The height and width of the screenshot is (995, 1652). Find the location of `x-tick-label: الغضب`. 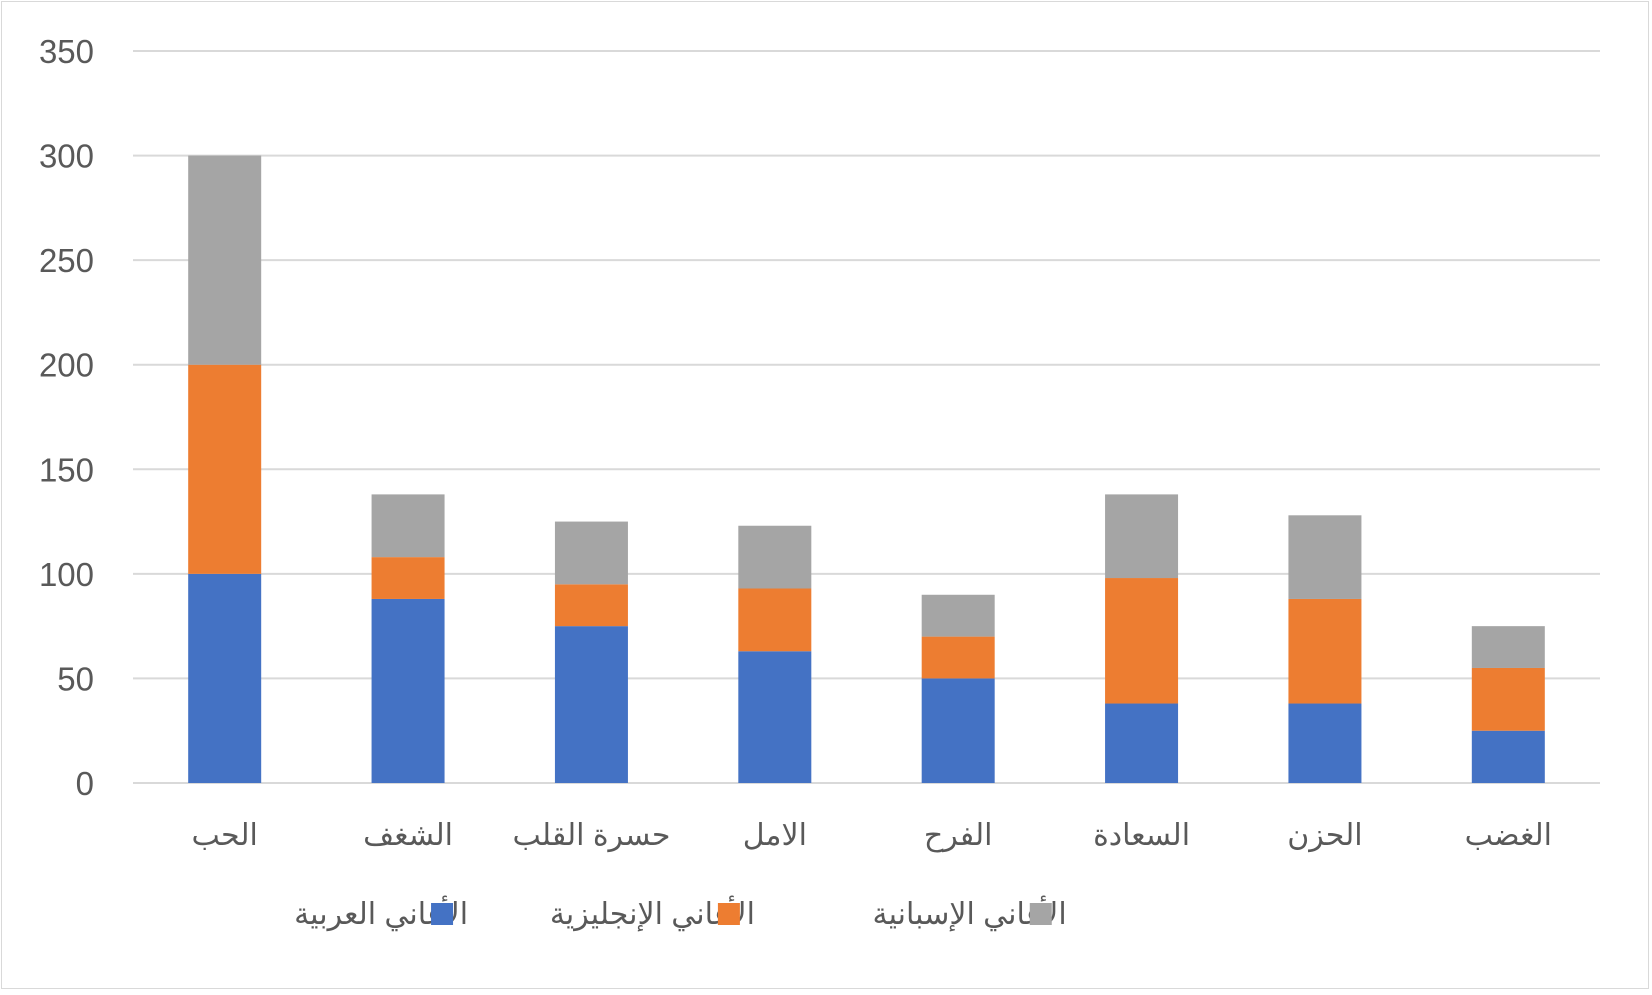

x-tick-label: الغضب is located at coordinates (1508, 835).